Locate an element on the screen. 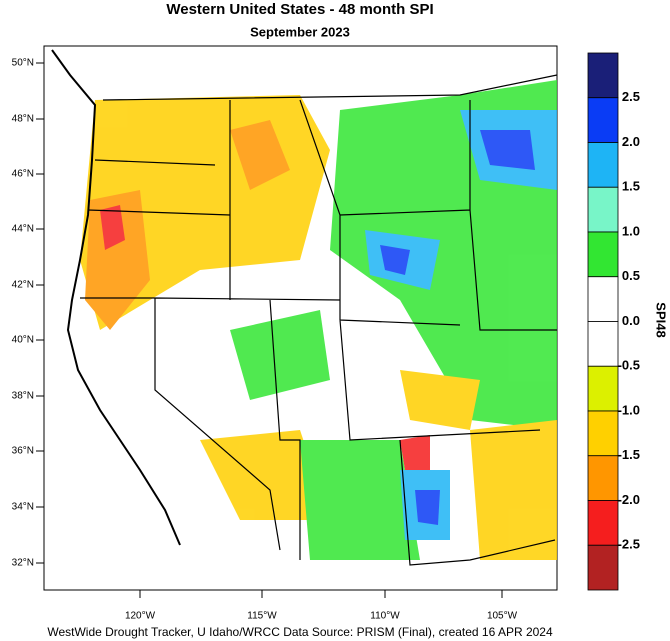 The height and width of the screenshot is (641, 670). lon-label: 115°W is located at coordinates (262, 616).